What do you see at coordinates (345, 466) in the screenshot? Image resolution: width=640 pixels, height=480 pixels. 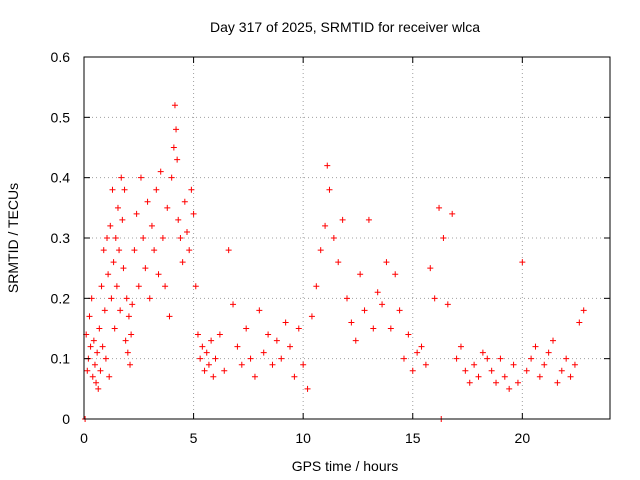 I see `x-axis-label: GPS time / hours` at bounding box center [345, 466].